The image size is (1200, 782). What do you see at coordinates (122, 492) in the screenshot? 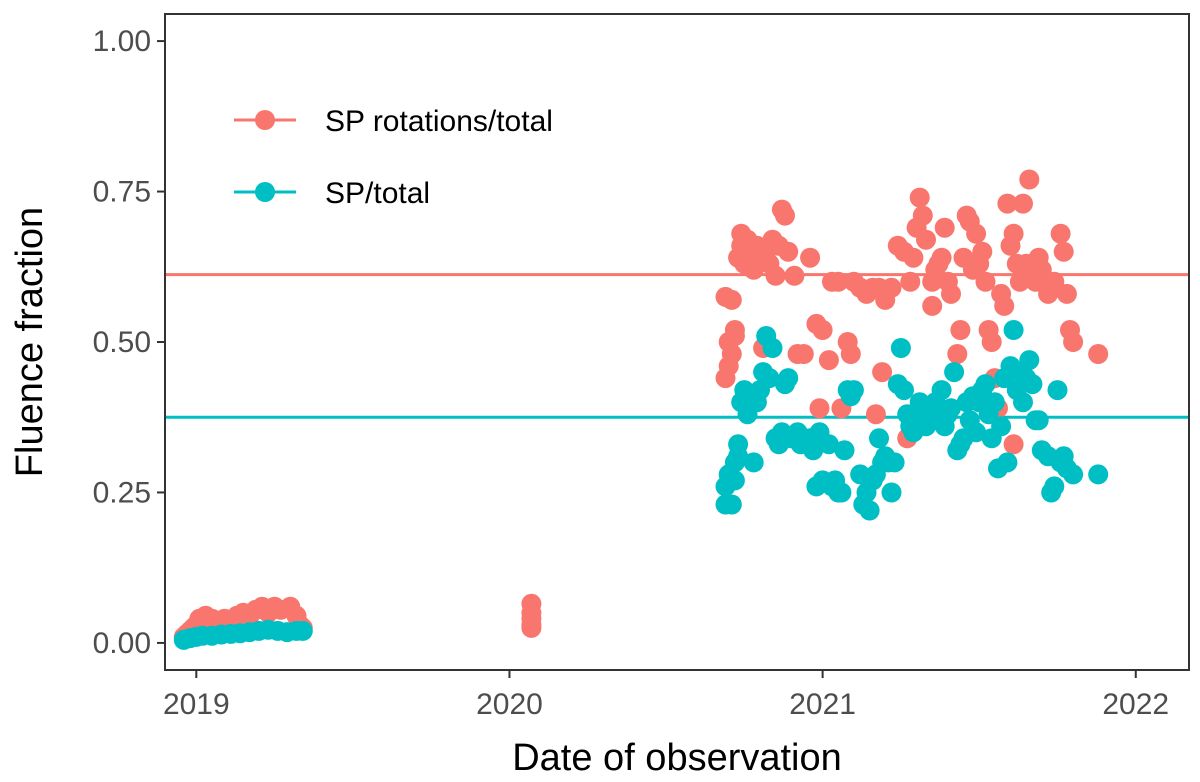
I see `y-tick-label: 0.25` at bounding box center [122, 492].